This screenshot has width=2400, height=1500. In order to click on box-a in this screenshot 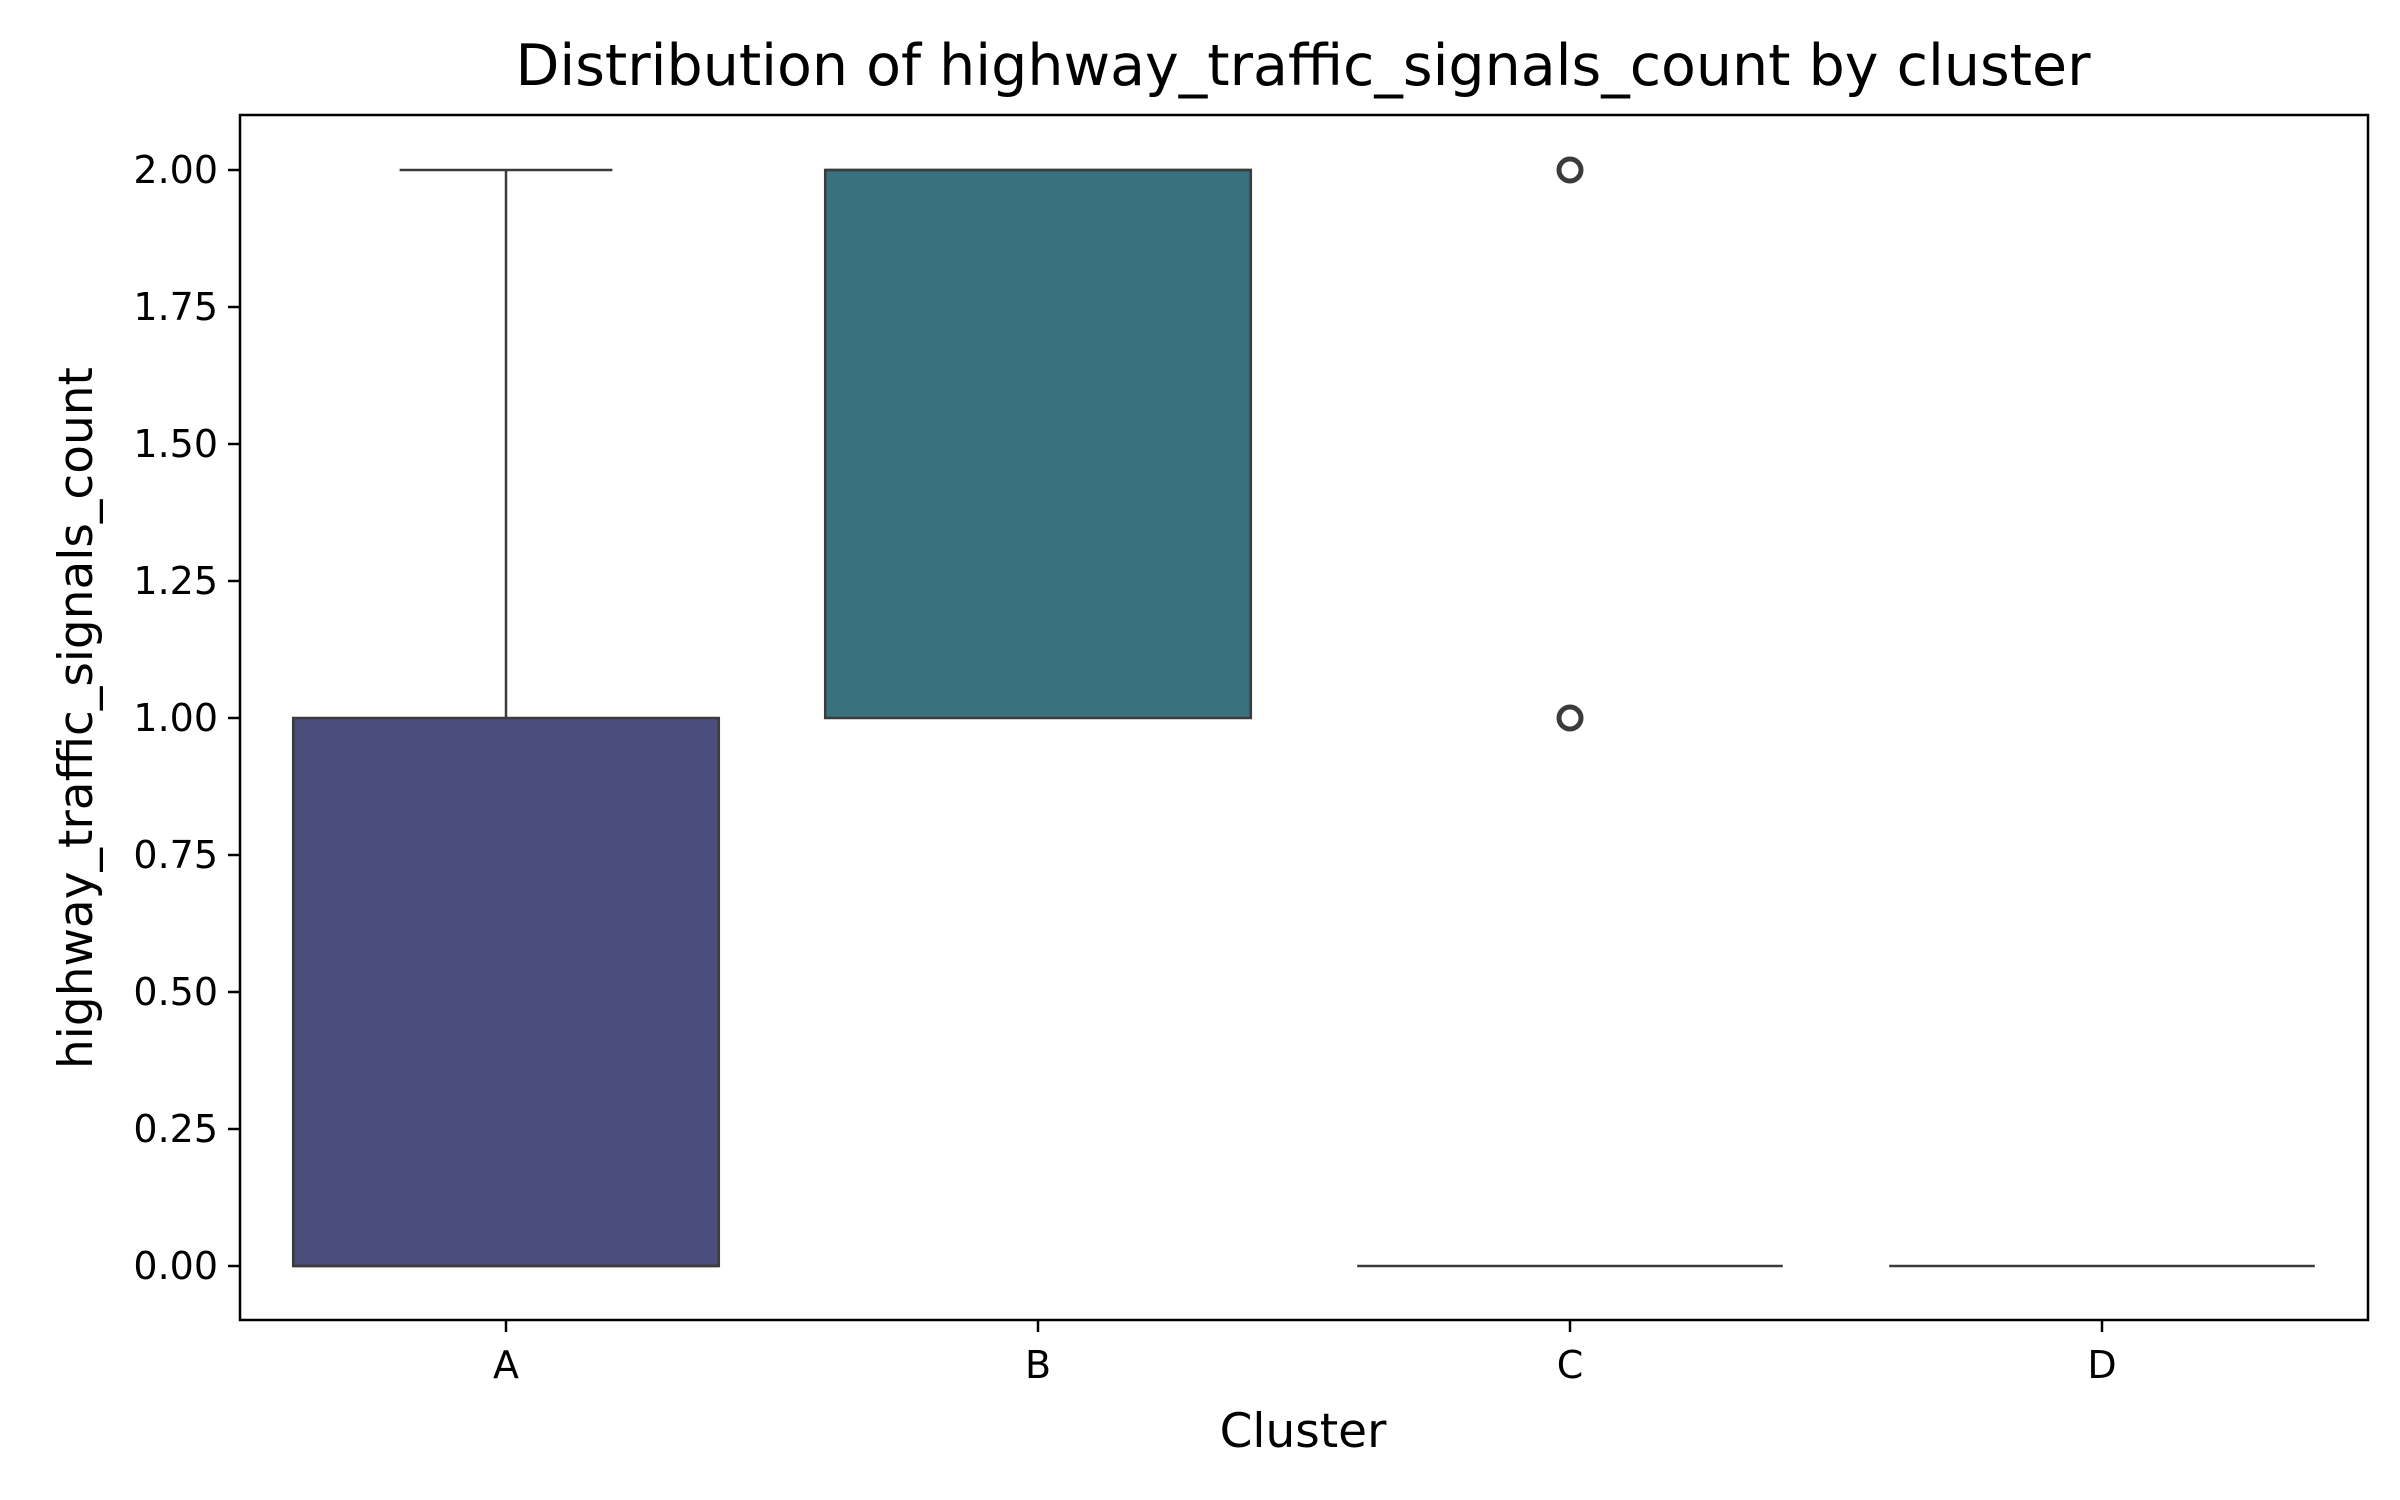, I will do `click(506, 718)`.